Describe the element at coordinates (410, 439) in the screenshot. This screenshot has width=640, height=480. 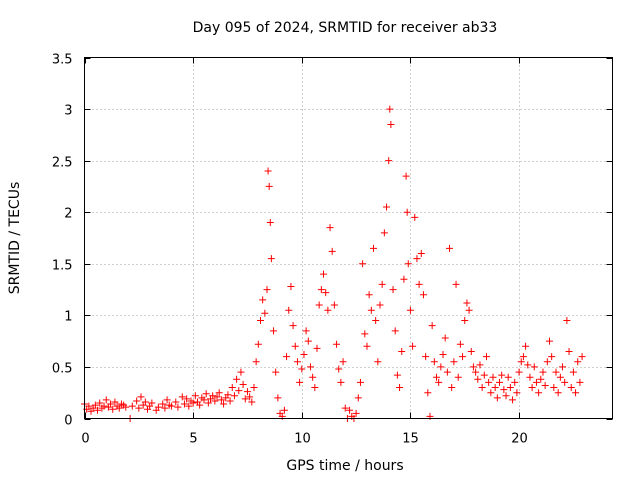
I see `x-tick-label: 15` at that location.